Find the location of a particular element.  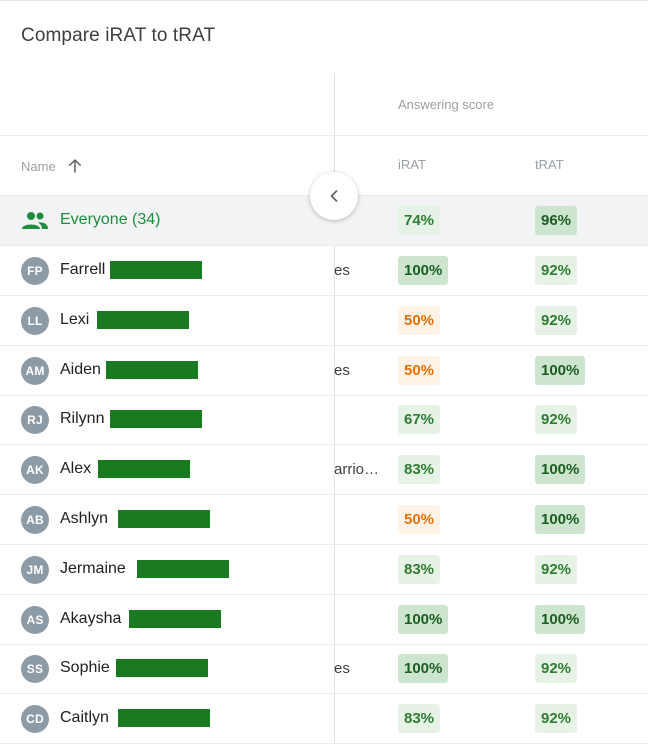

avatar: CD is located at coordinates (35, 719).